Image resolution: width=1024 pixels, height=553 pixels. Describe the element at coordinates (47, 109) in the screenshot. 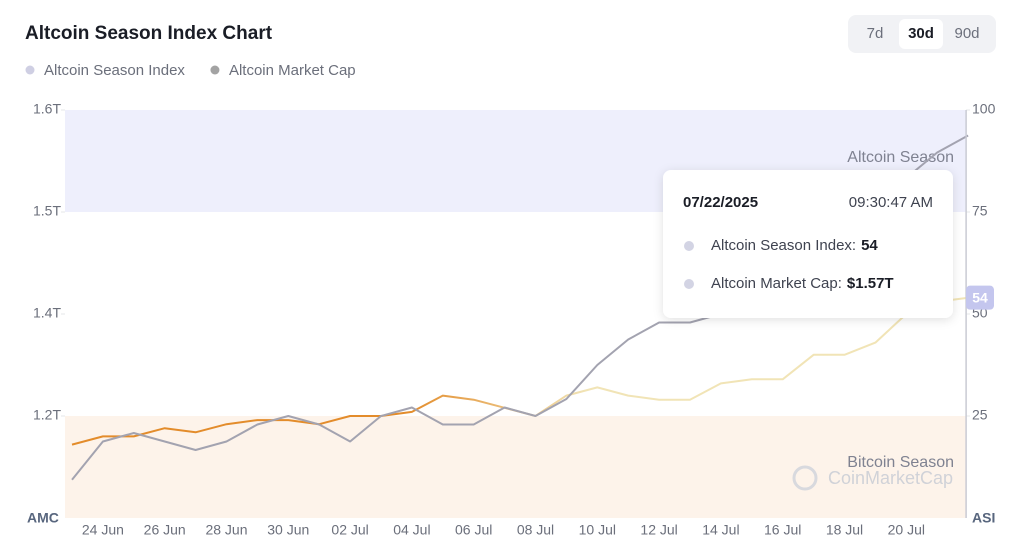

I see `y-tick-label: 1.6T` at that location.